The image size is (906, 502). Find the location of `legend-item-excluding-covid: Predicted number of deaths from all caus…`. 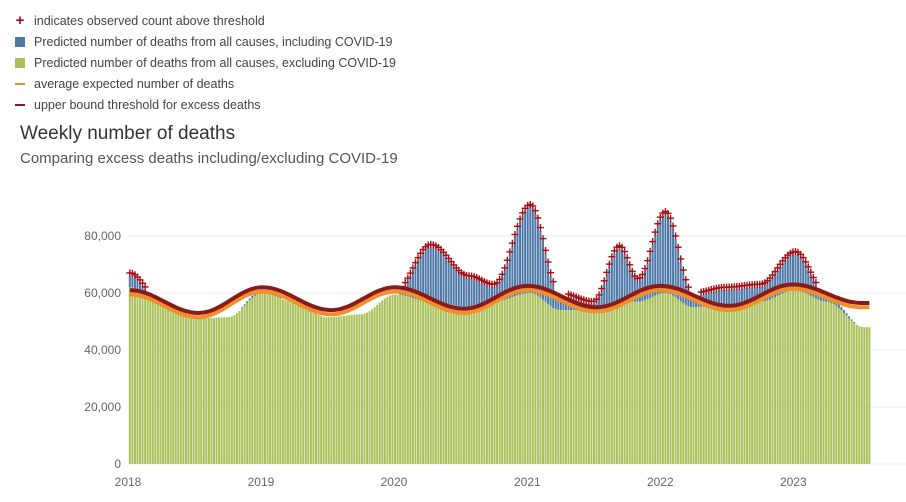

legend-item-excluding-covid: Predicted number of deaths from all caus… is located at coordinates (205, 62).